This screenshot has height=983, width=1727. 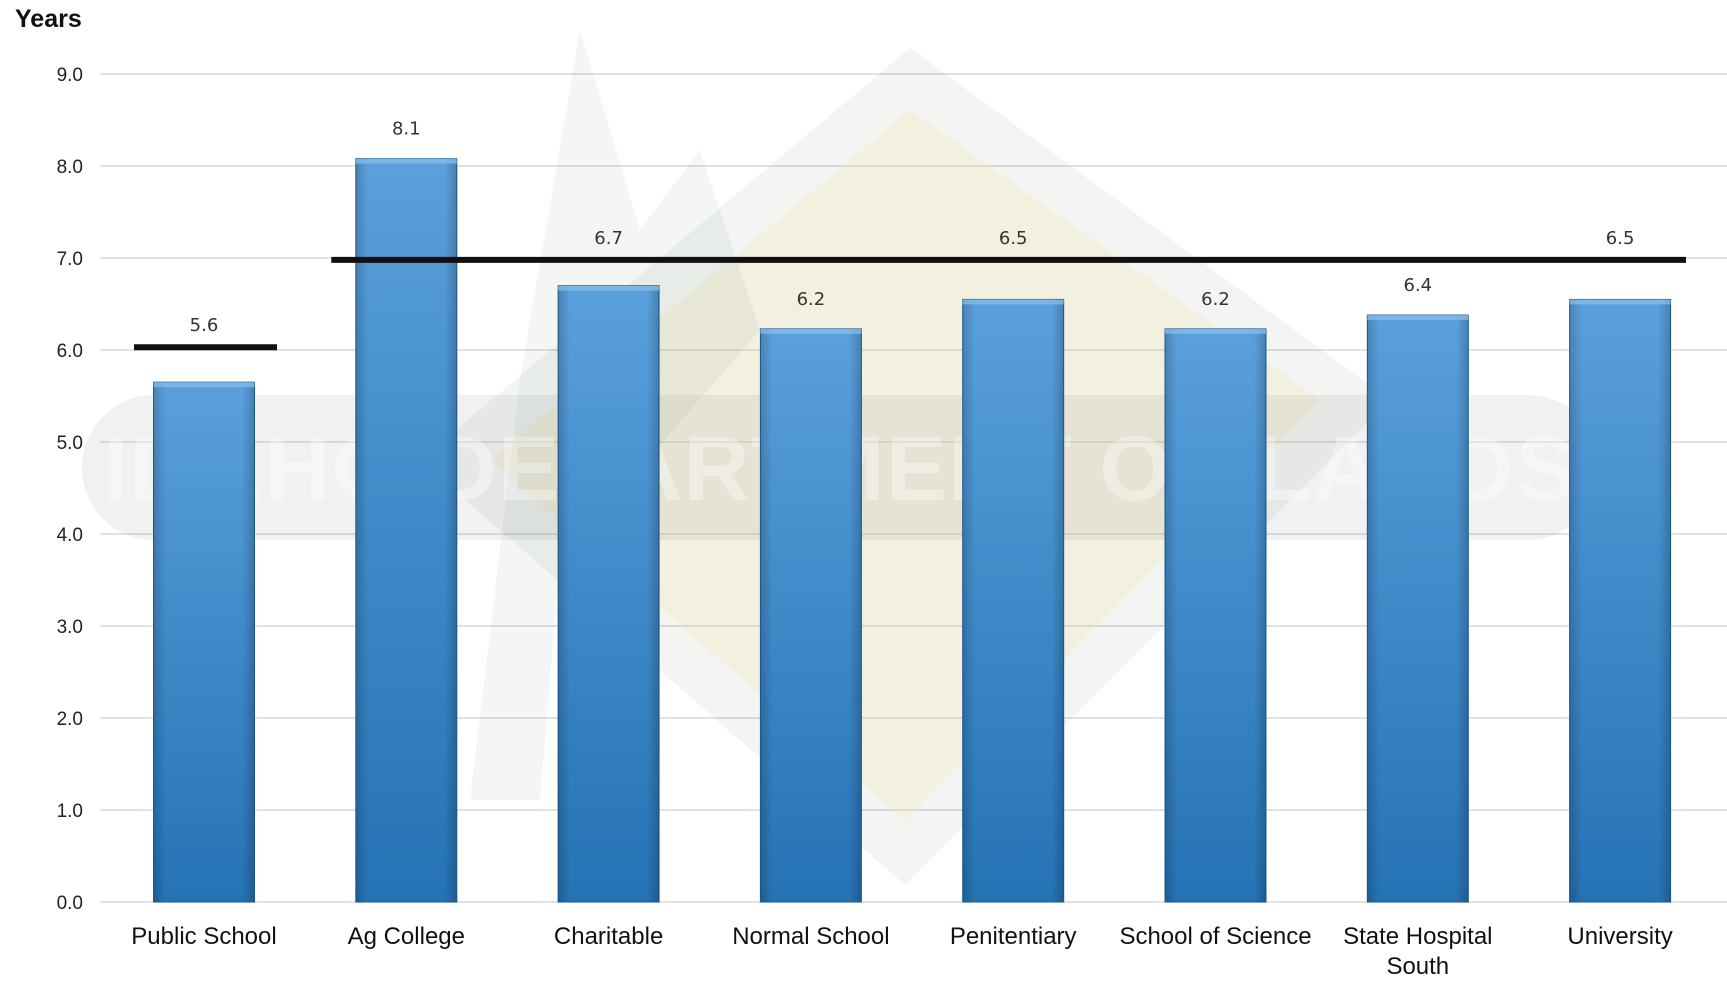 I want to click on x-tick-label: Public School, so click(x=203, y=936).